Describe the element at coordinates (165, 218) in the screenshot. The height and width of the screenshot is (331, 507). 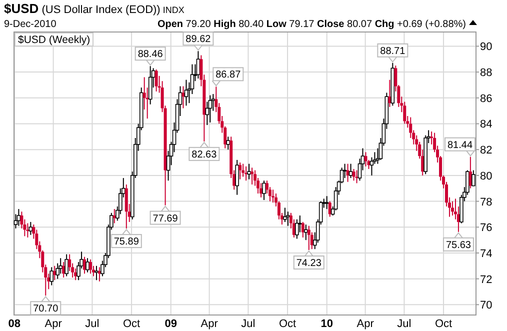
I see `annotation: 77.69` at that location.